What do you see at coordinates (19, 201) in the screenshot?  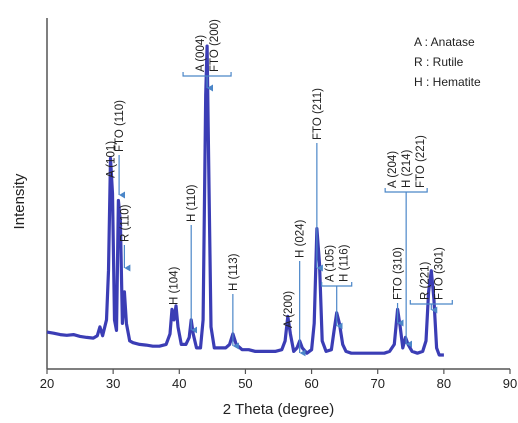 I see `y-axis-title: Intensity` at bounding box center [19, 201].